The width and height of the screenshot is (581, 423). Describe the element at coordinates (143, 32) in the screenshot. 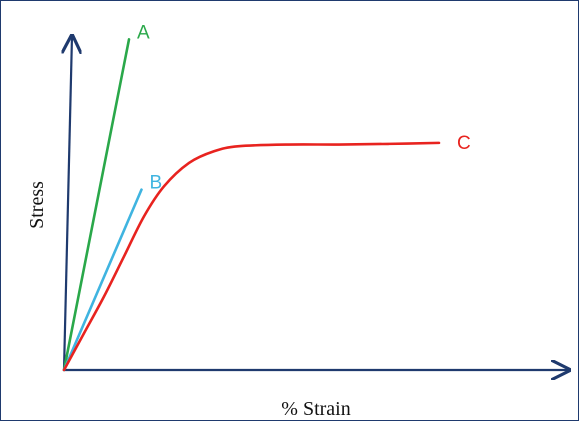

I see `series-label-a: A` at that location.